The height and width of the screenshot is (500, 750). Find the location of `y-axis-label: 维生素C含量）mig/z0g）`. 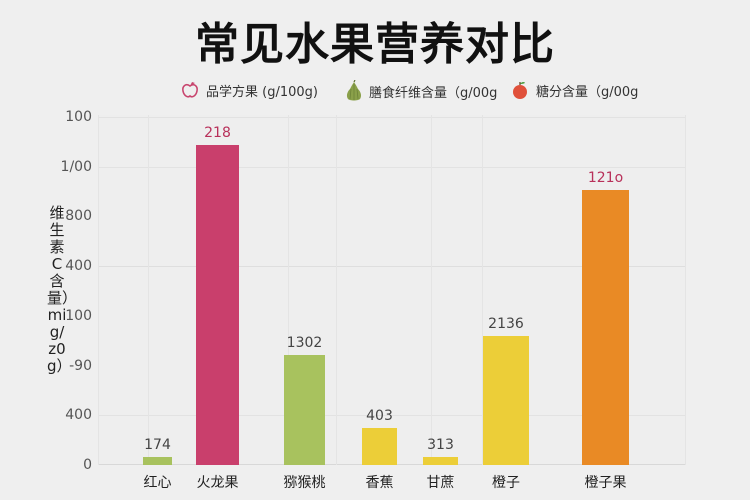

y-axis-label: 维生素C含量）mig/z0g） is located at coordinates (62, 289).